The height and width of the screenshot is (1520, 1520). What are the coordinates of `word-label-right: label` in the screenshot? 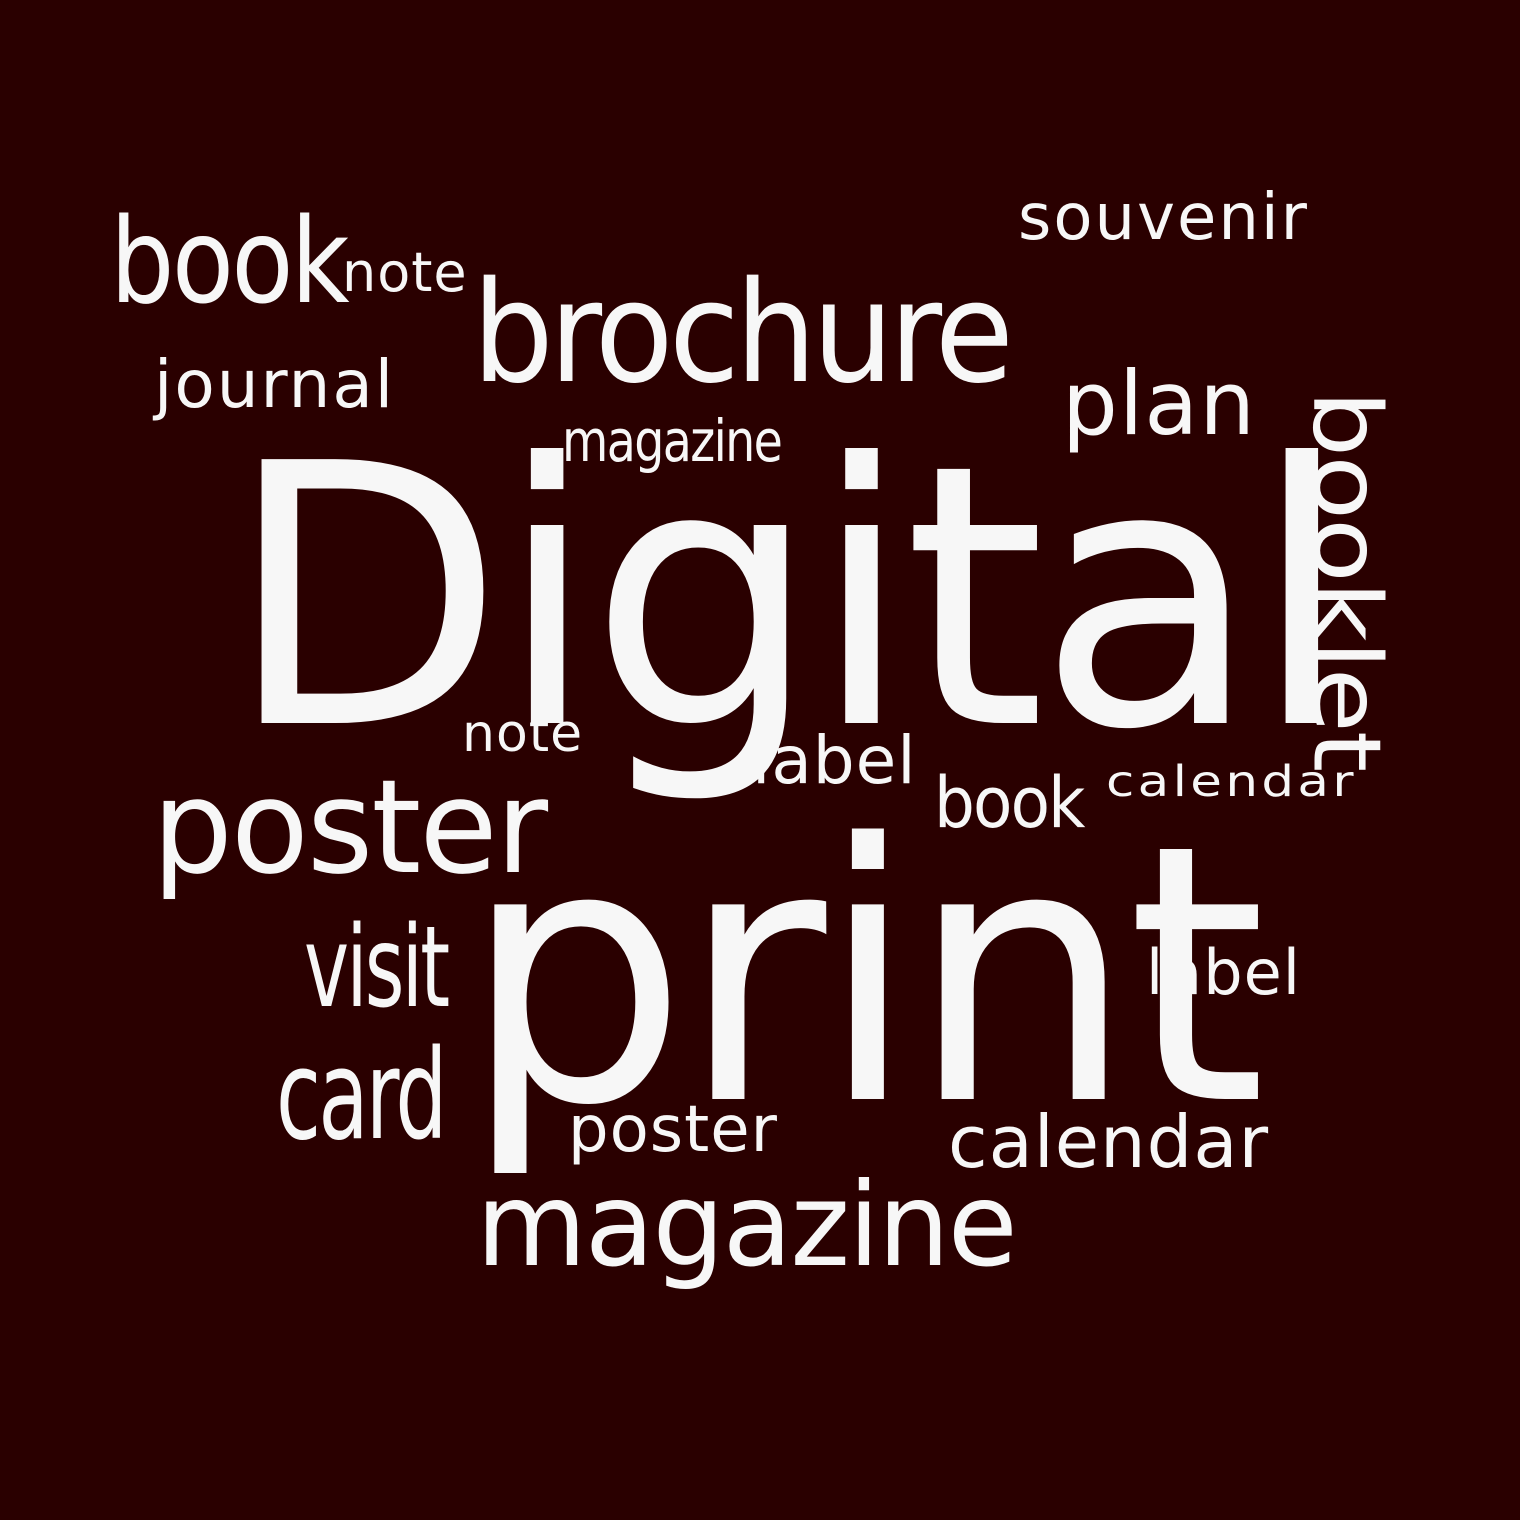 It's located at (1223, 972).